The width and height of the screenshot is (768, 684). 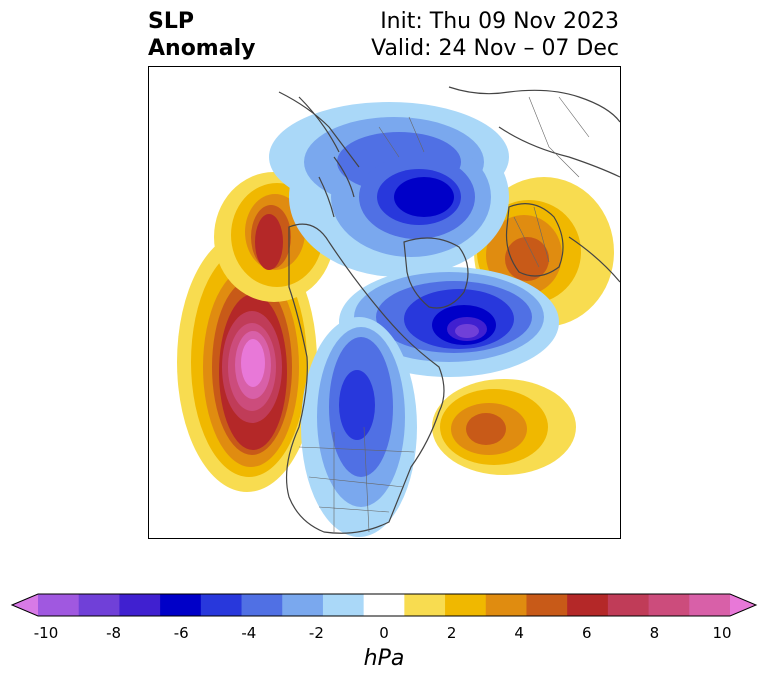 I want to click on colorbar, so click(x=384, y=607).